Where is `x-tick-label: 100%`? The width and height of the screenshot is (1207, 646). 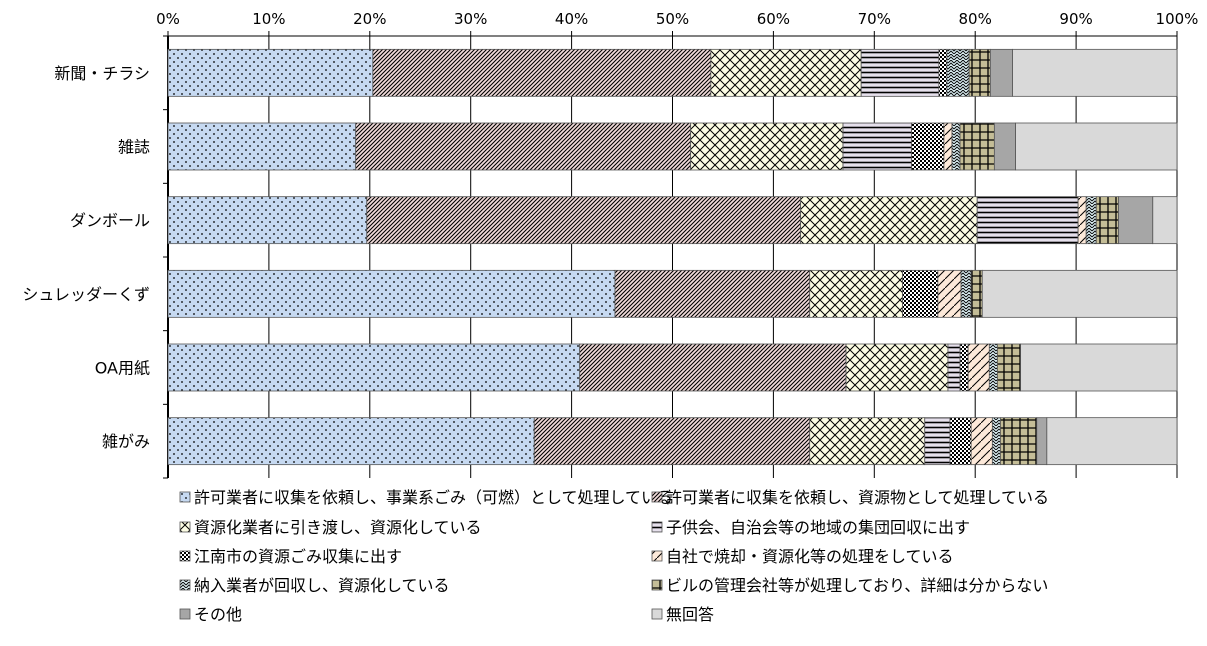
x-tick-label: 100% is located at coordinates (1177, 19).